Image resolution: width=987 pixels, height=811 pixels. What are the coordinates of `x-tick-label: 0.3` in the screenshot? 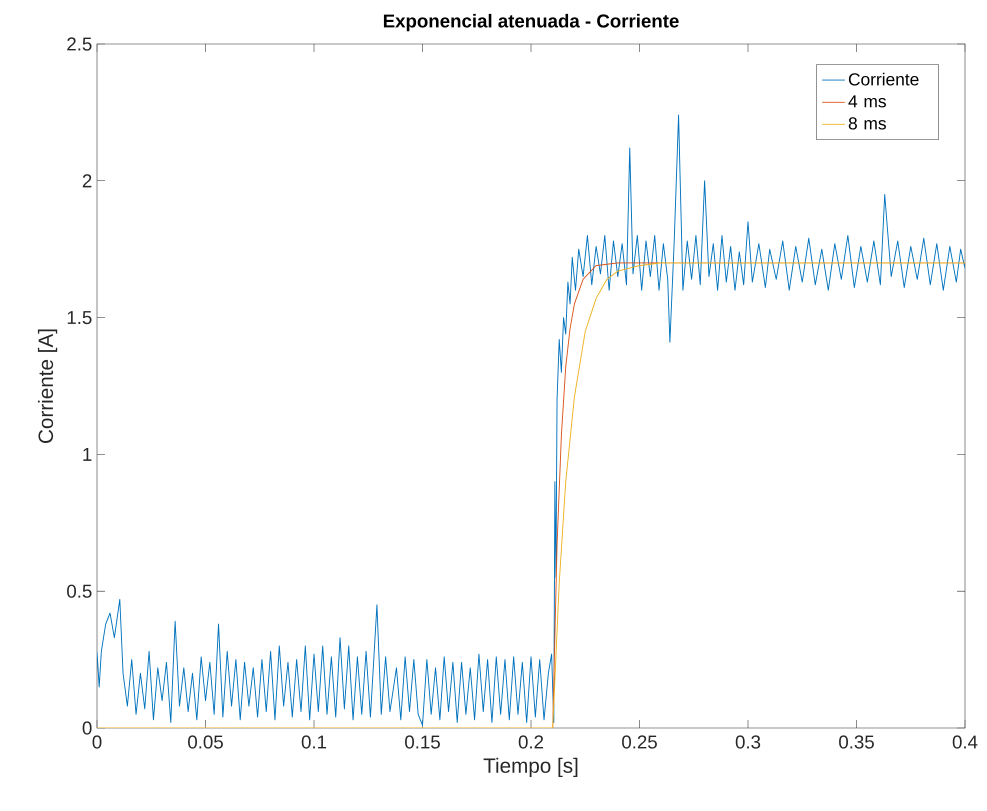 It's located at (748, 742).